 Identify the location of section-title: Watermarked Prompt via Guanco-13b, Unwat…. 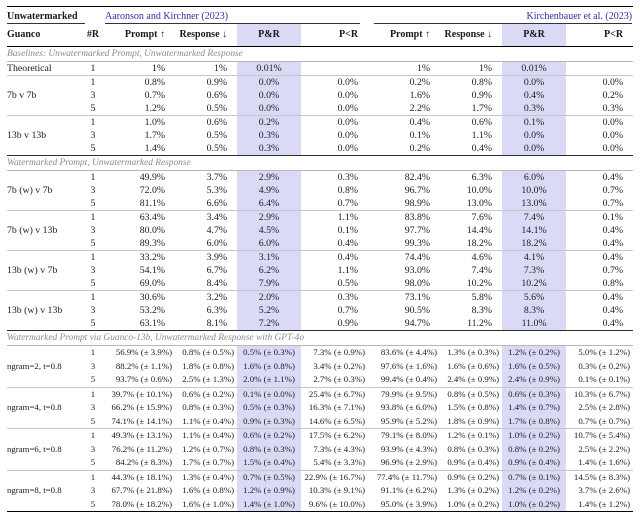
(320, 338).